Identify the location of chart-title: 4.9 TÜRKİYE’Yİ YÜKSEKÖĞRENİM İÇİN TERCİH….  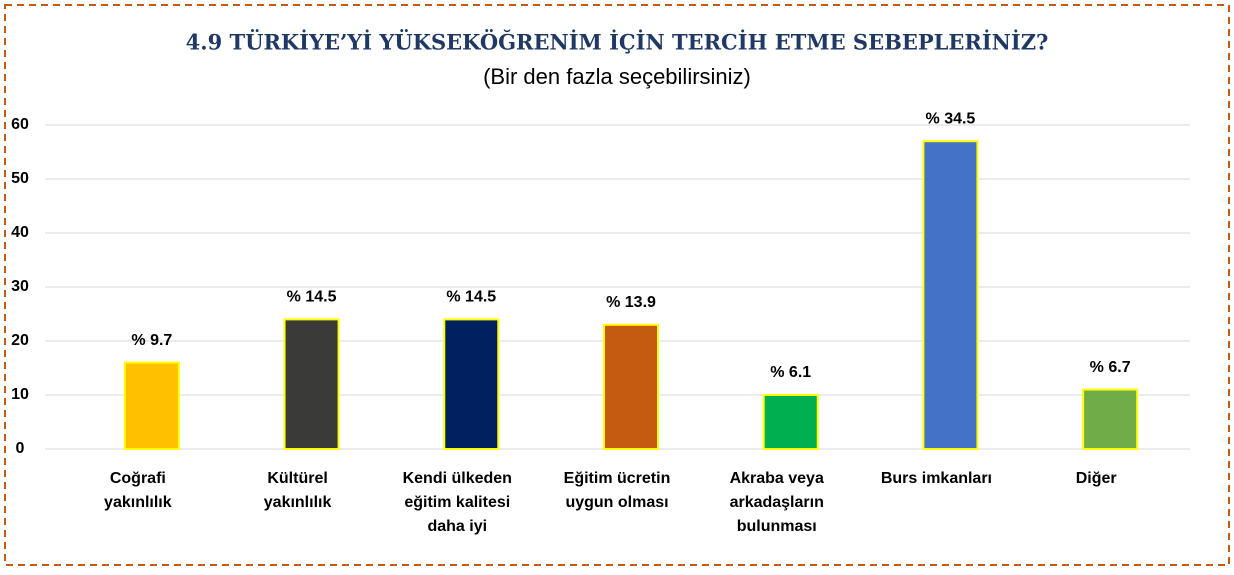
(617, 42).